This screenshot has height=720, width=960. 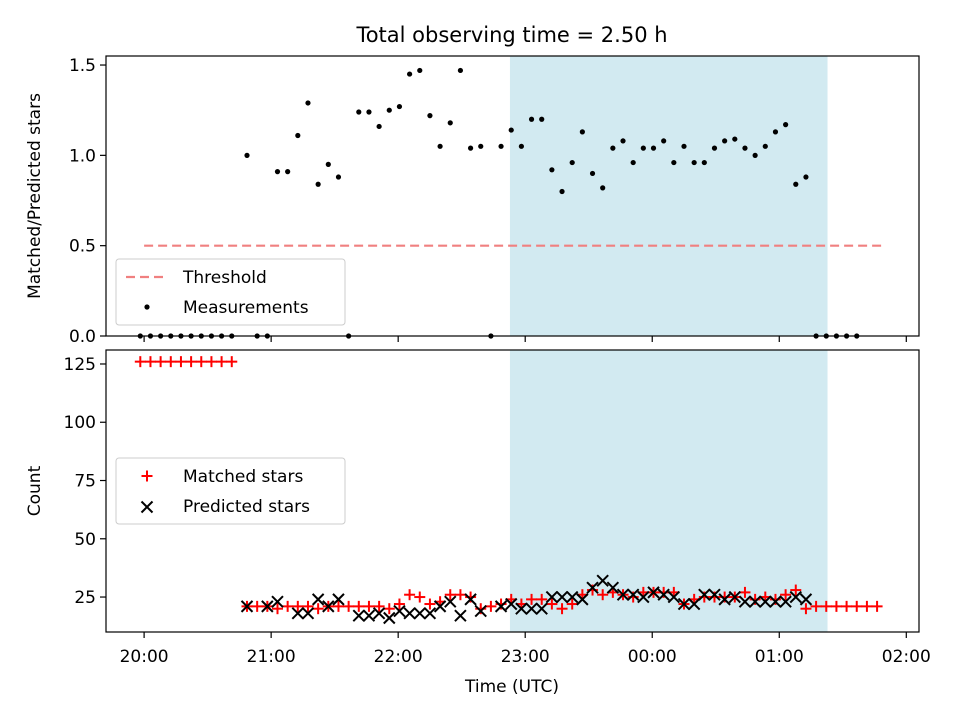 I want to click on count-x-ticks: 20:00 21:00 22:00 23:00 00:00 01:00 02:00, so click(x=525, y=649).